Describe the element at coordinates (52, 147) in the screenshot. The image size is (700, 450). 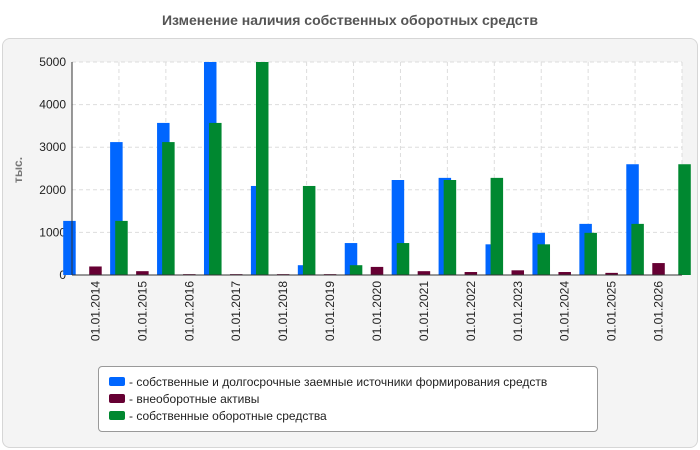
I see `y-tick-label: 3000` at that location.